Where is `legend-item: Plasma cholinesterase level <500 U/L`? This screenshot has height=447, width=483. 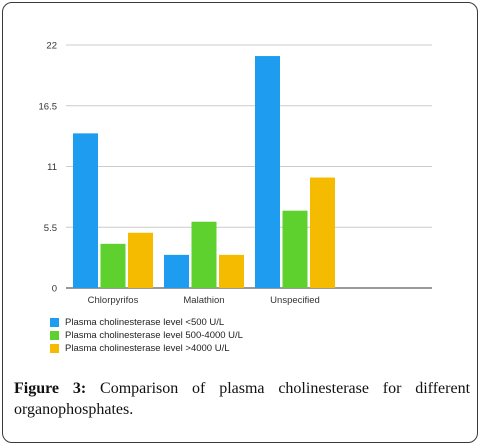 legend-item: Plasma cholinesterase level <500 U/L is located at coordinates (146, 322).